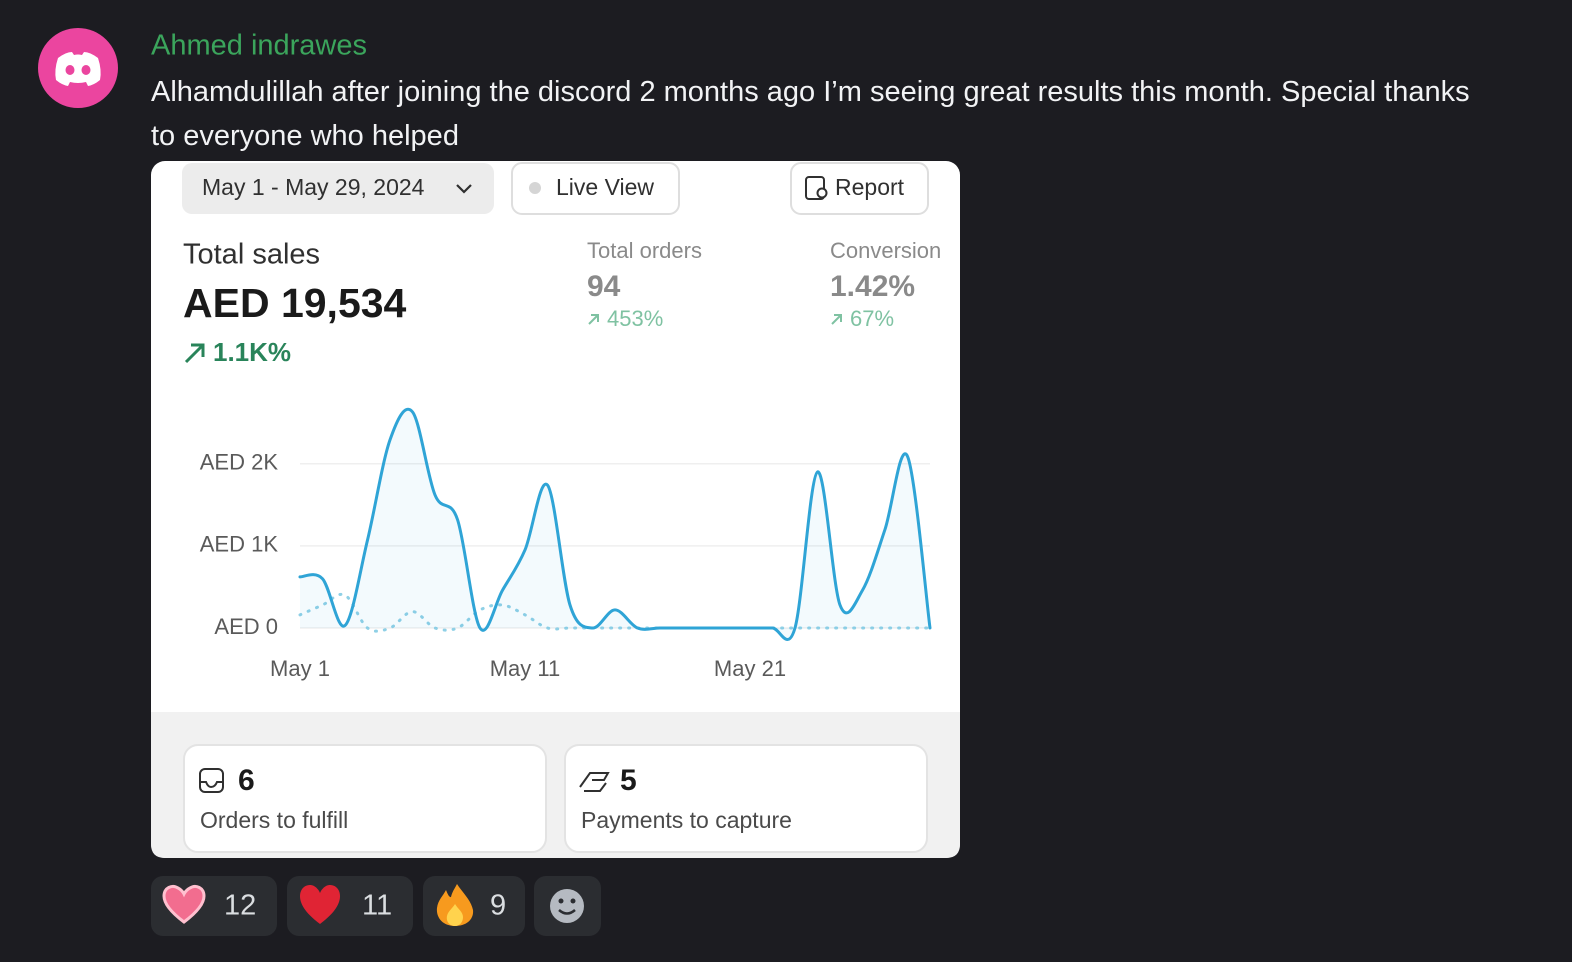  I want to click on date-picker, so click(338, 188).